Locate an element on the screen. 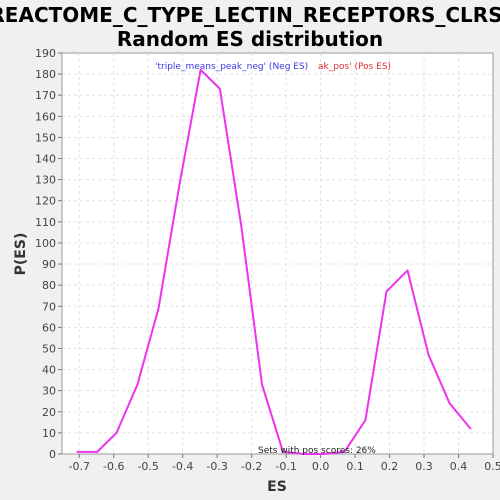 This screenshot has width=500, height=500. y-tick-label-1: 10 is located at coordinates (49, 433).